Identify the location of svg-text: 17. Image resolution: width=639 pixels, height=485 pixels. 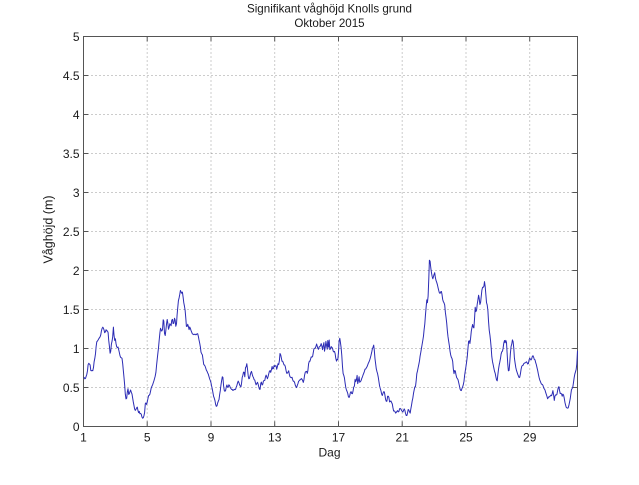
(339, 438).